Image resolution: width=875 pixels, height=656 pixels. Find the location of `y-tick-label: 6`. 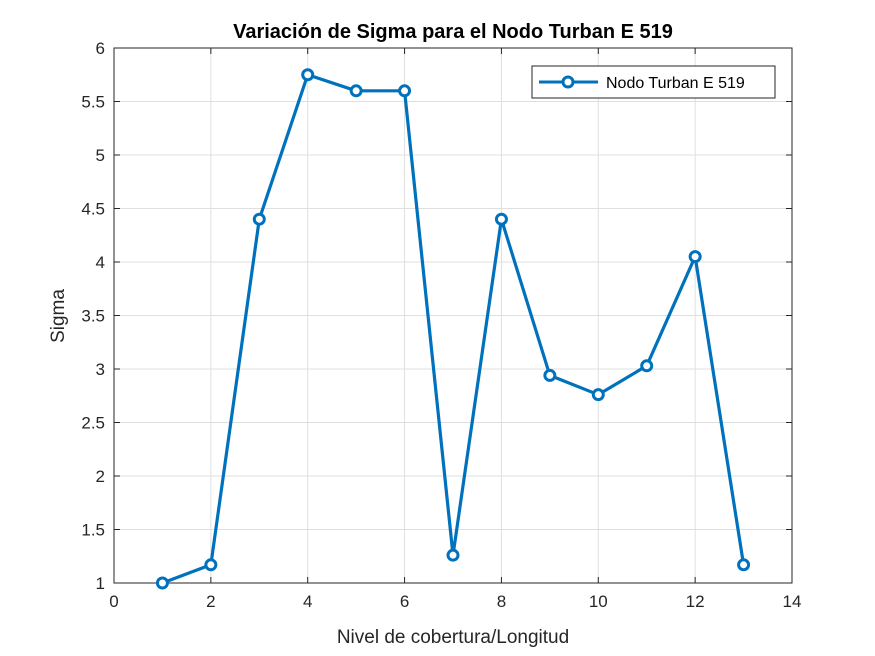

y-tick-label: 6 is located at coordinates (100, 48).